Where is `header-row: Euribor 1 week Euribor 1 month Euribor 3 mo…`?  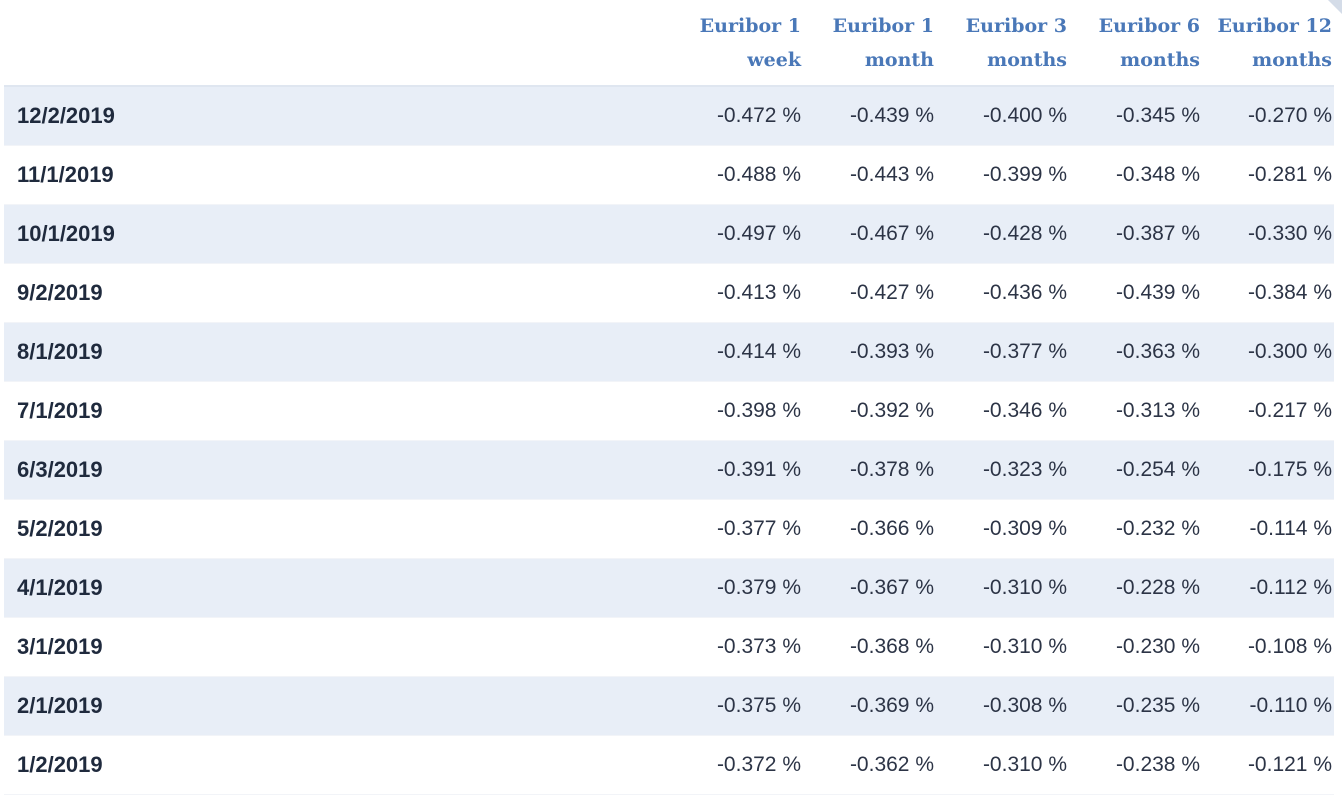 header-row: Euribor 1 week Euribor 1 month Euribor 3 mo… is located at coordinates (669, 43).